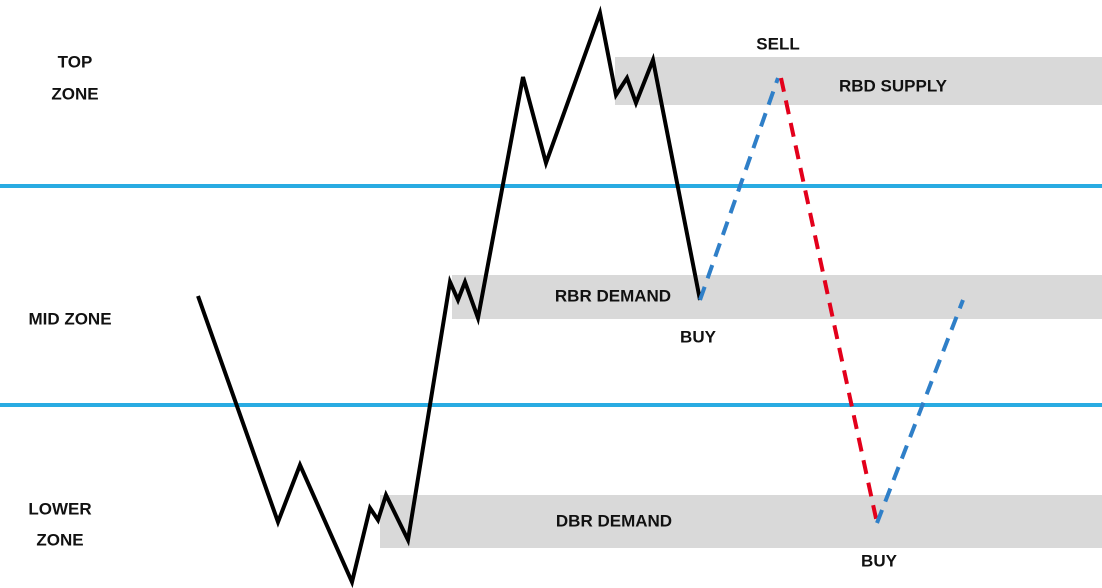 This screenshot has width=1102, height=588. What do you see at coordinates (893, 85) in the screenshot?
I see `area-label: RBD SUPPLY` at bounding box center [893, 85].